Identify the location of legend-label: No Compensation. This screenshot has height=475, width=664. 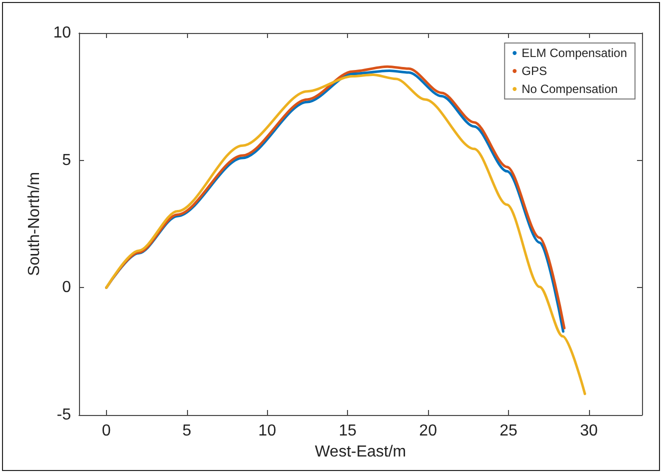
(570, 89).